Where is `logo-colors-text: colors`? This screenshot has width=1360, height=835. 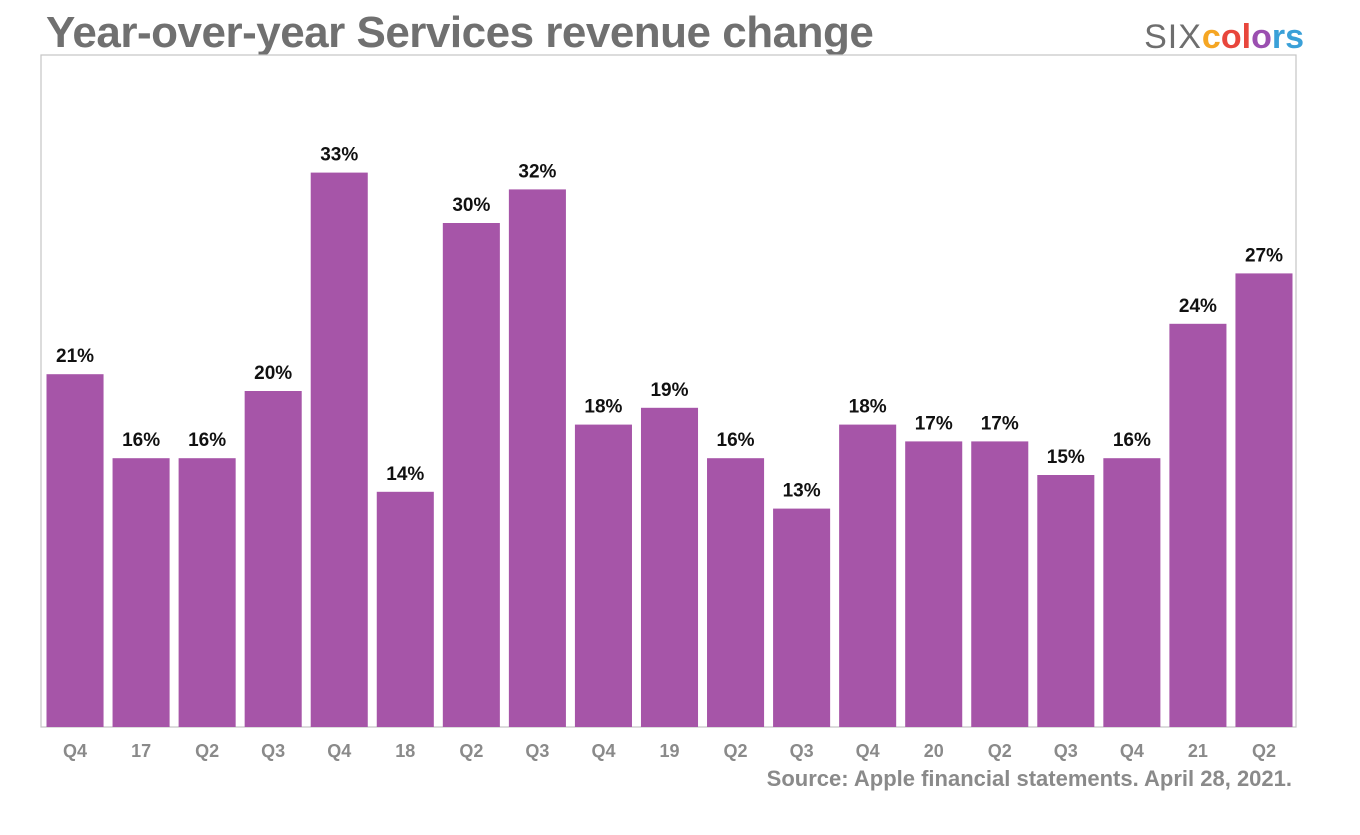
logo-colors-text: colors is located at coordinates (1253, 37).